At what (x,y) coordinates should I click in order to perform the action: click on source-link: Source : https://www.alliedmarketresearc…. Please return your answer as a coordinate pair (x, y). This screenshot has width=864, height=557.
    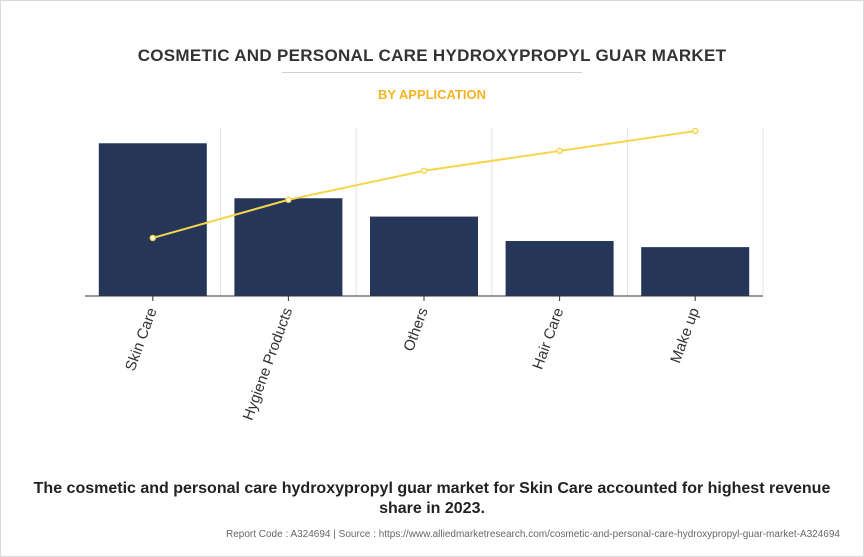
    Looking at the image, I should click on (589, 534).